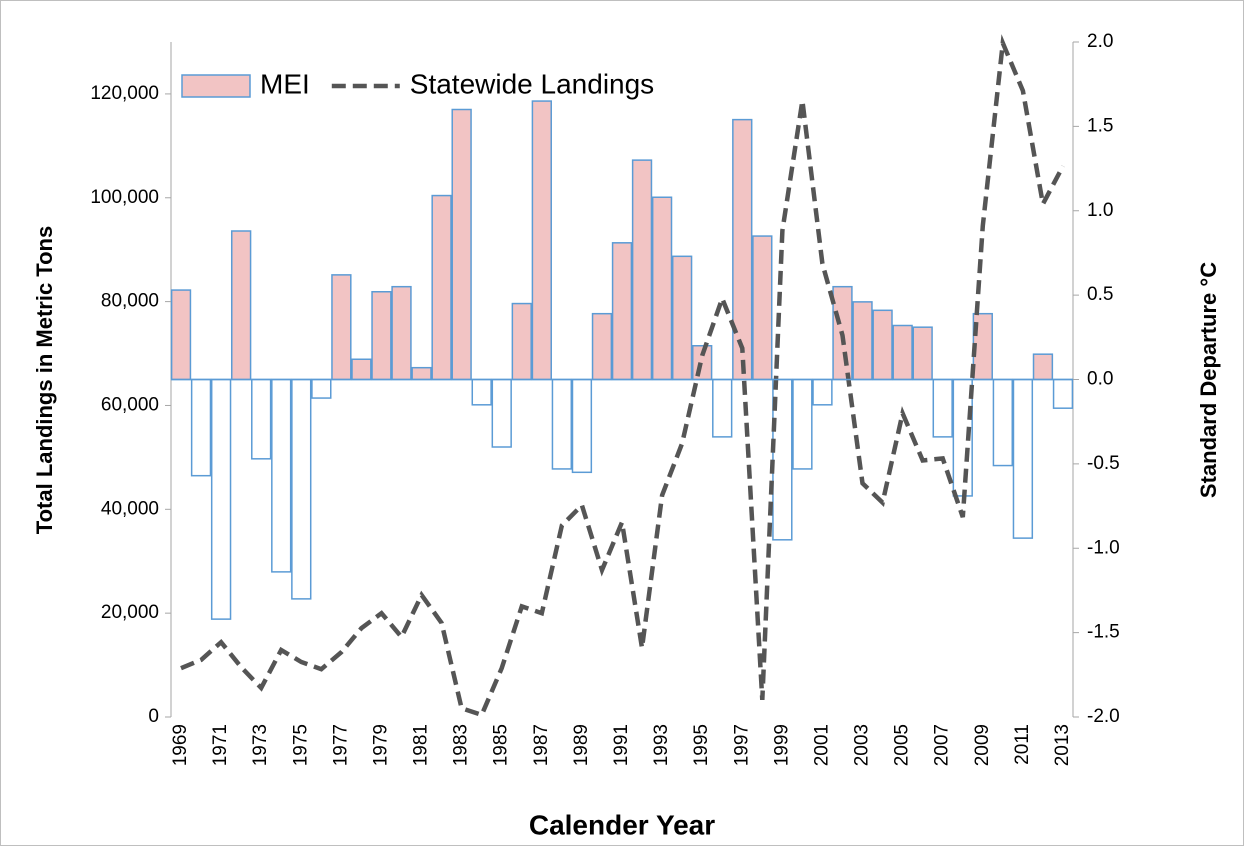 This screenshot has width=1244, height=851. What do you see at coordinates (982, 745) in the screenshot?
I see `x-tick-label: 2009` at bounding box center [982, 745].